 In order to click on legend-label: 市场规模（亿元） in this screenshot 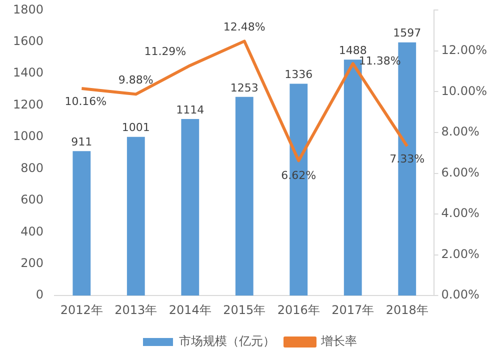, I will do `click(227, 341)`.